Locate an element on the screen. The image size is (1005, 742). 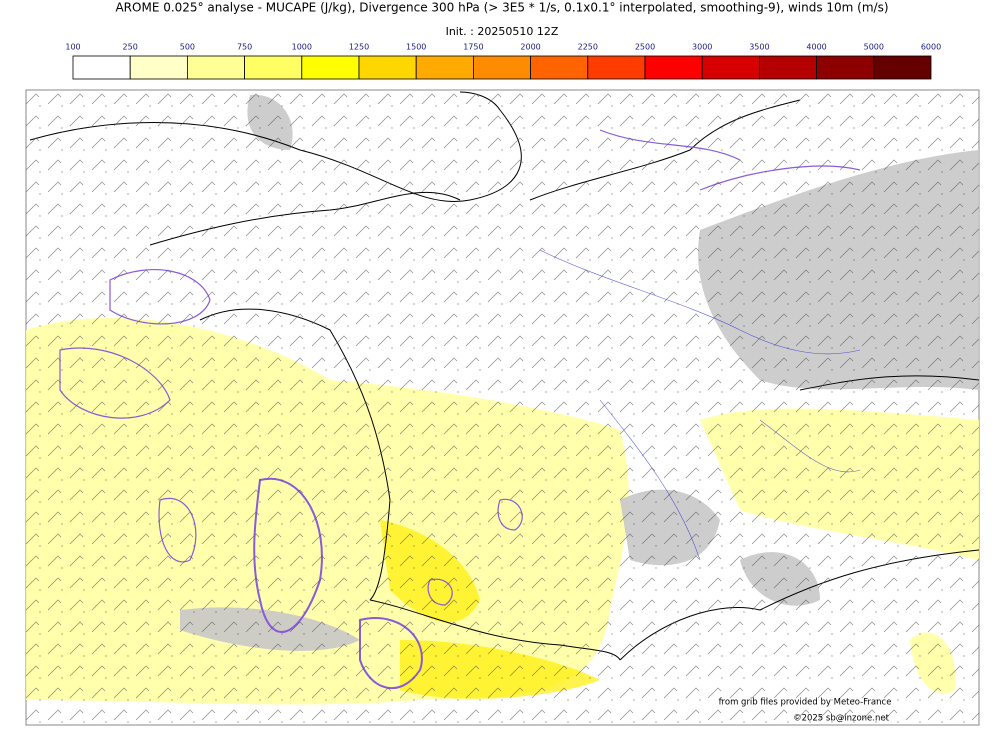
colorbar-label: 5000 is located at coordinates (874, 47).